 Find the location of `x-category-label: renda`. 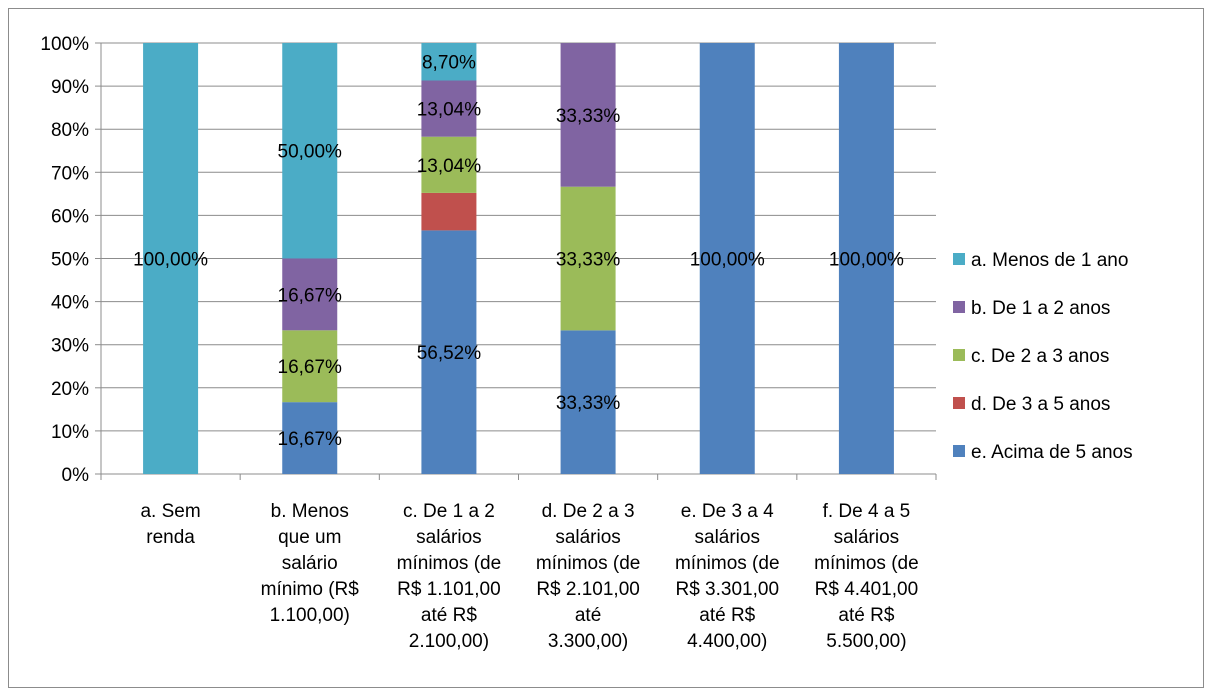

x-category-label: renda is located at coordinates (170, 537).